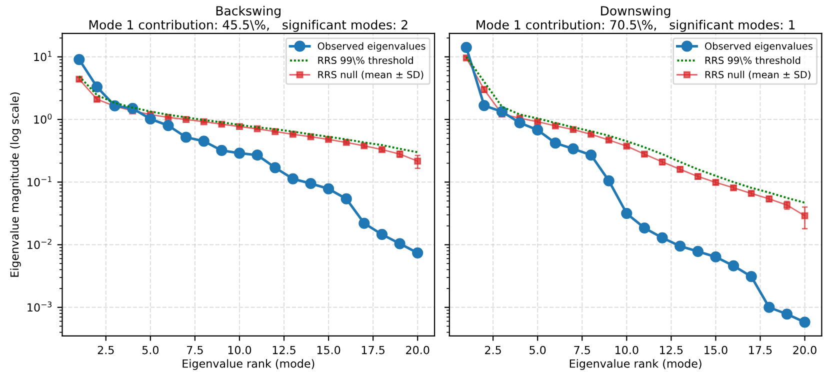  Describe the element at coordinates (43, 56) in the screenshot. I see `y-tick-label: 10$^{1}$` at that location.